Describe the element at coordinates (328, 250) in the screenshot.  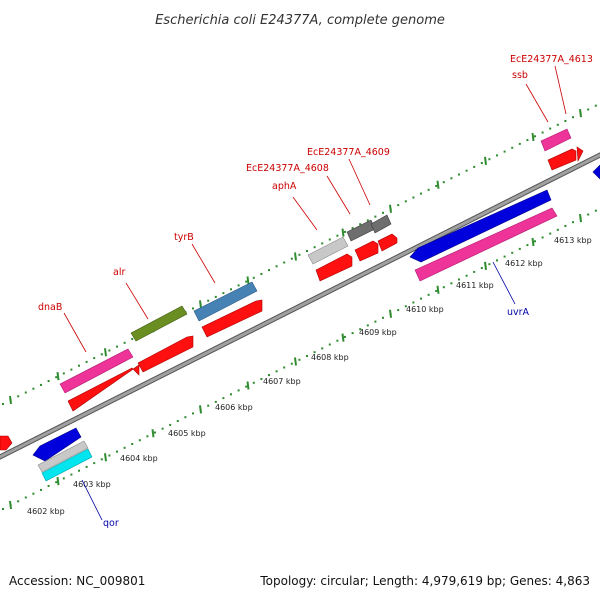
I see `feature-aphA` at that location.